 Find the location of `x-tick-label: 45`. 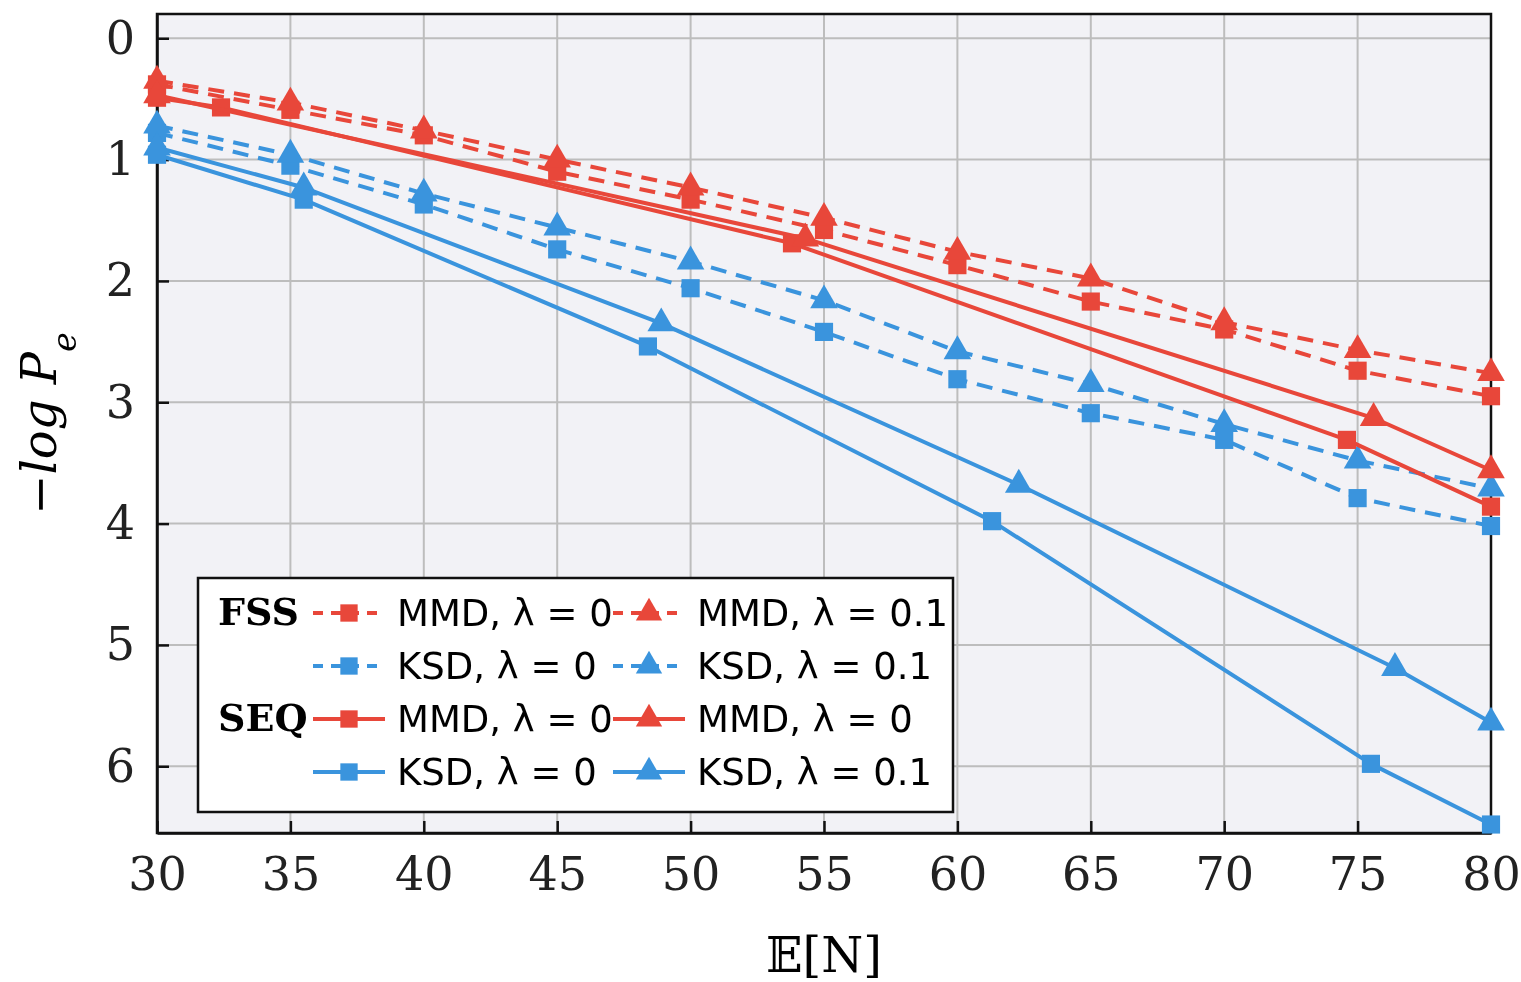

x-tick-label: 45 is located at coordinates (557, 873).